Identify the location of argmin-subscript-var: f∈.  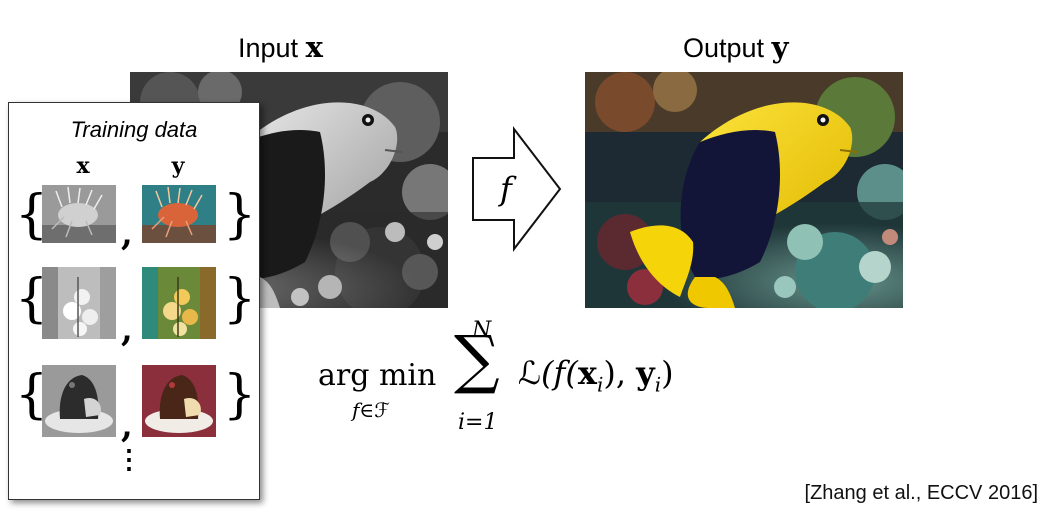
(363, 410).